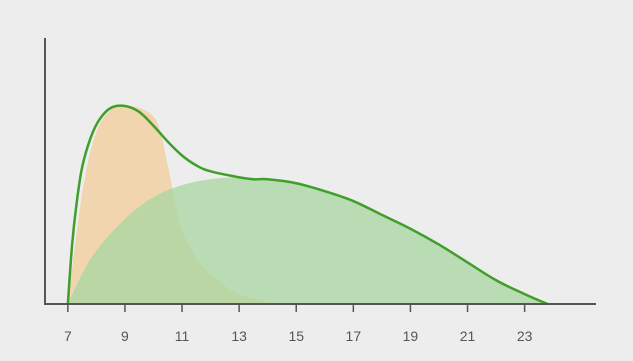  What do you see at coordinates (298, 324) in the screenshot?
I see `x-ticks: 7 9 11 13 15 17 19 21 23` at bounding box center [298, 324].